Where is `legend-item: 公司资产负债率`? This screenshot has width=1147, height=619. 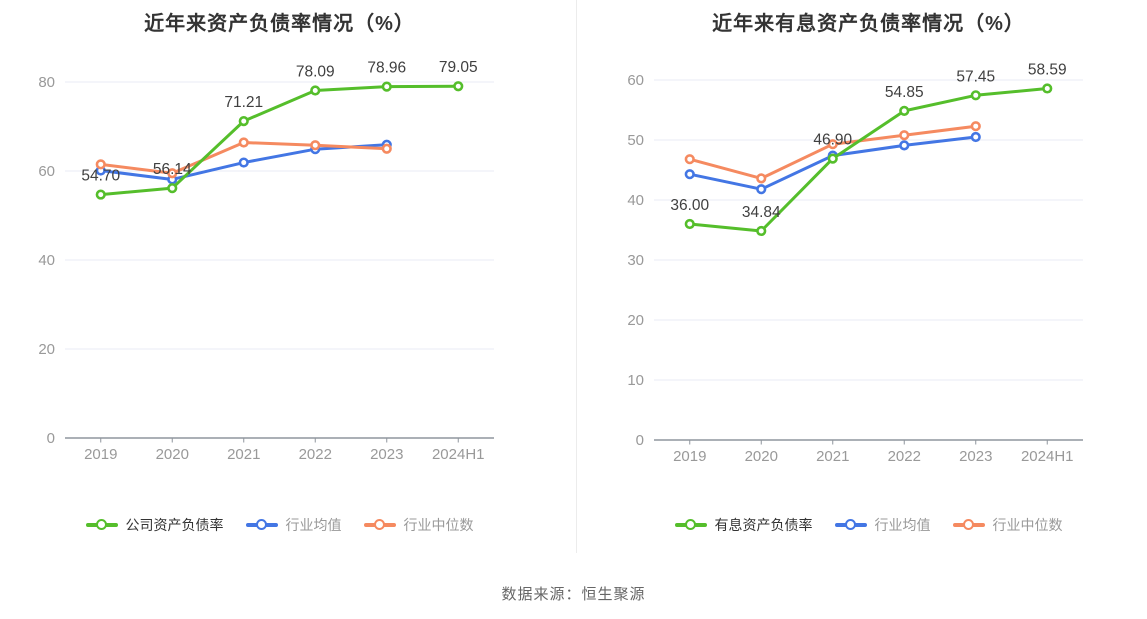 legend-item: 公司资产负债率 is located at coordinates (154, 525).